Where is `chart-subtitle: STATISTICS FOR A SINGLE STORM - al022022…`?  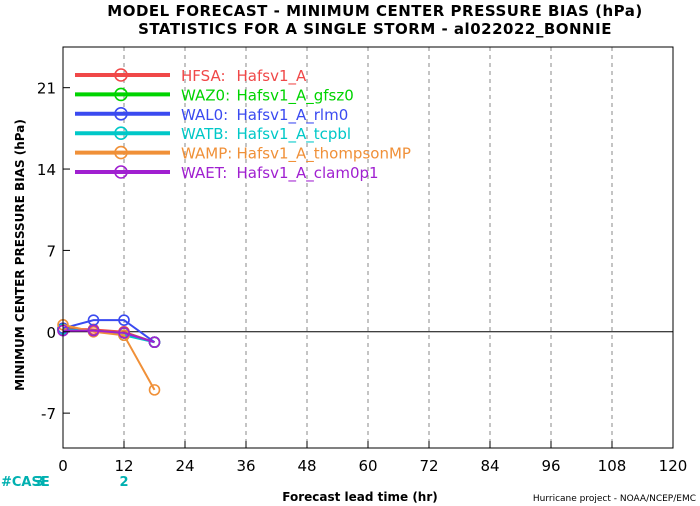 chart-subtitle: STATISTICS FOR A SINGLE STORM - al022022… is located at coordinates (375, 29).